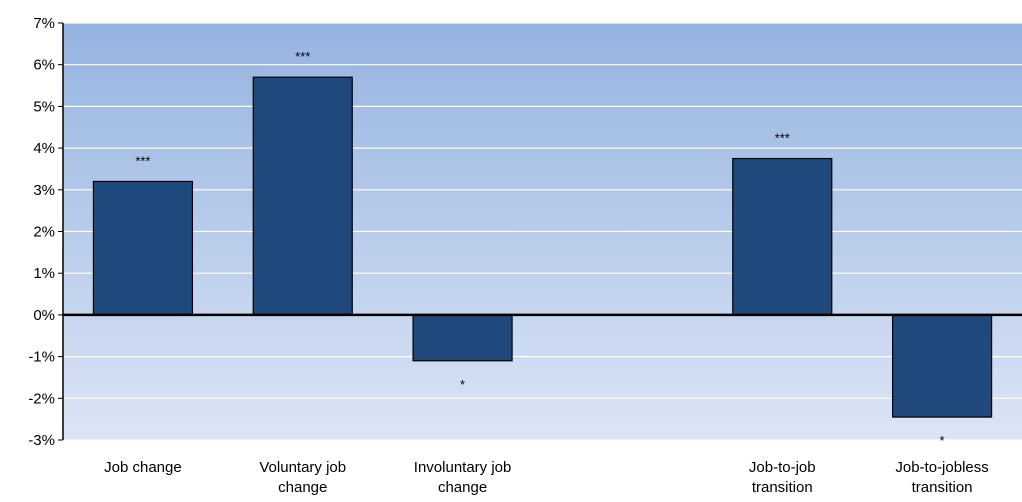 Image resolution: width=1022 pixels, height=502 pixels. What do you see at coordinates (941, 467) in the screenshot?
I see `category-label: Job-to-jobless` at bounding box center [941, 467].